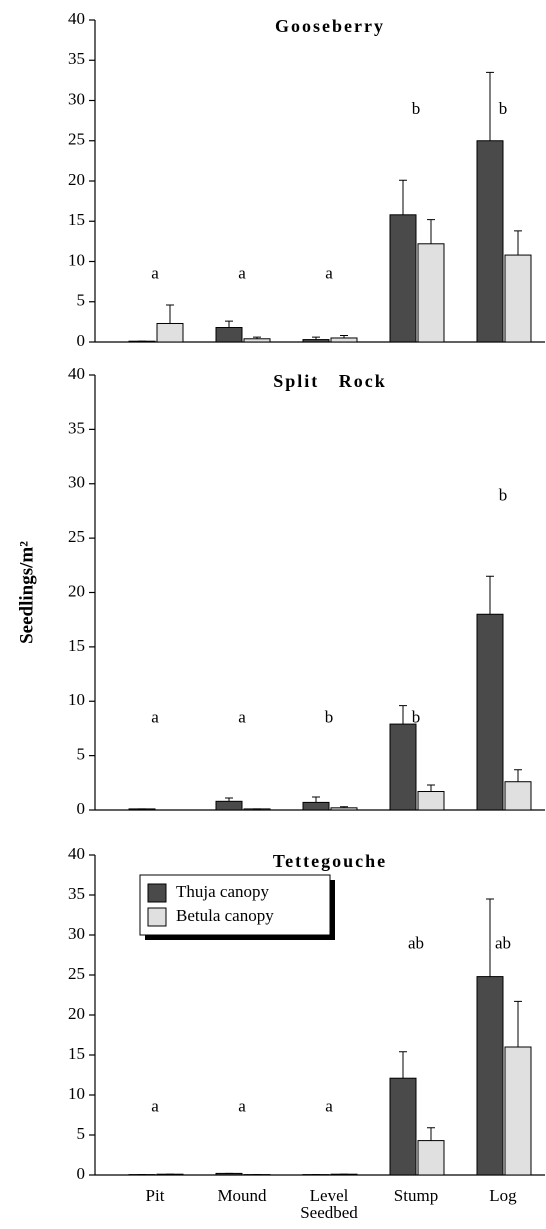 The height and width of the screenshot is (1229, 546). Describe the element at coordinates (222, 891) in the screenshot. I see `legend-label: Thuja canopy` at that location.